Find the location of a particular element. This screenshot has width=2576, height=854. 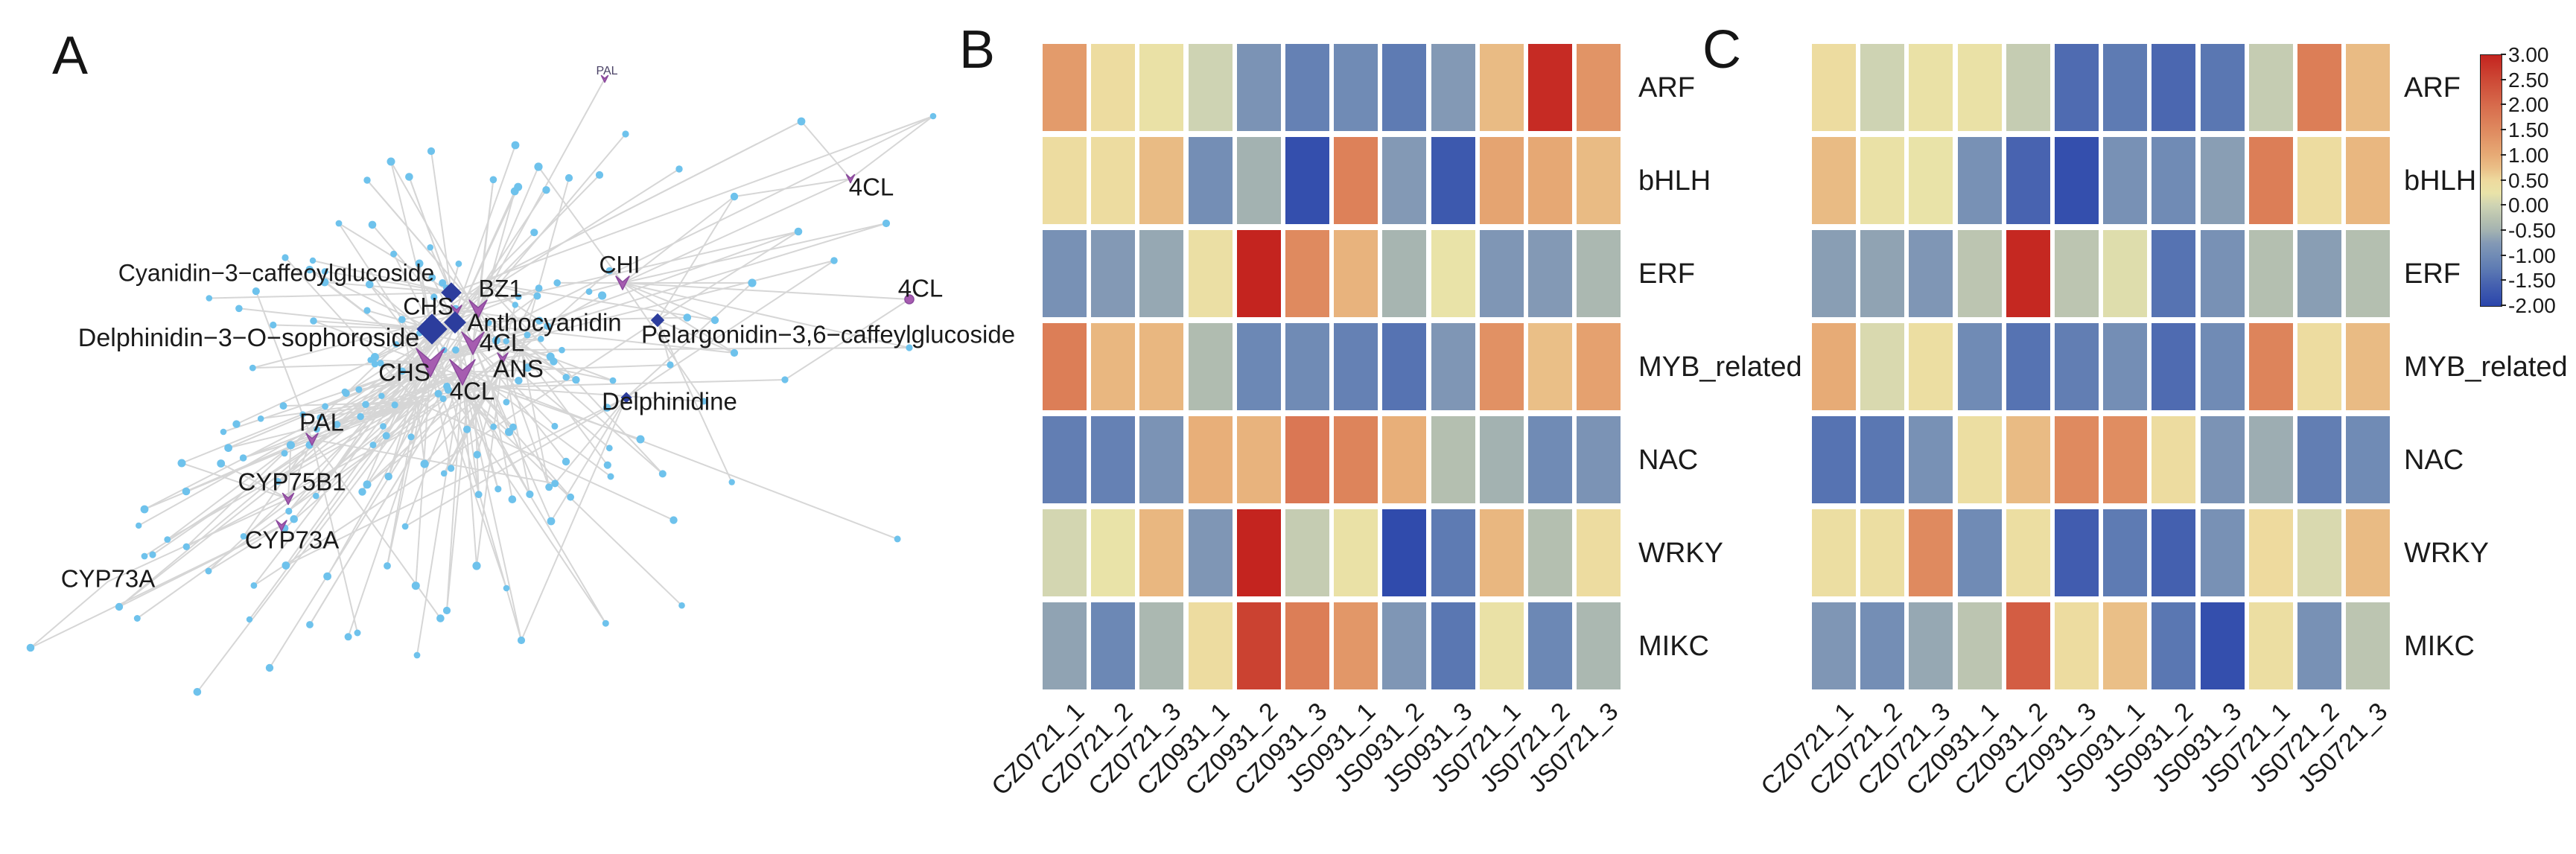

colorbar-tick-label: 1.50 is located at coordinates (2528, 130).